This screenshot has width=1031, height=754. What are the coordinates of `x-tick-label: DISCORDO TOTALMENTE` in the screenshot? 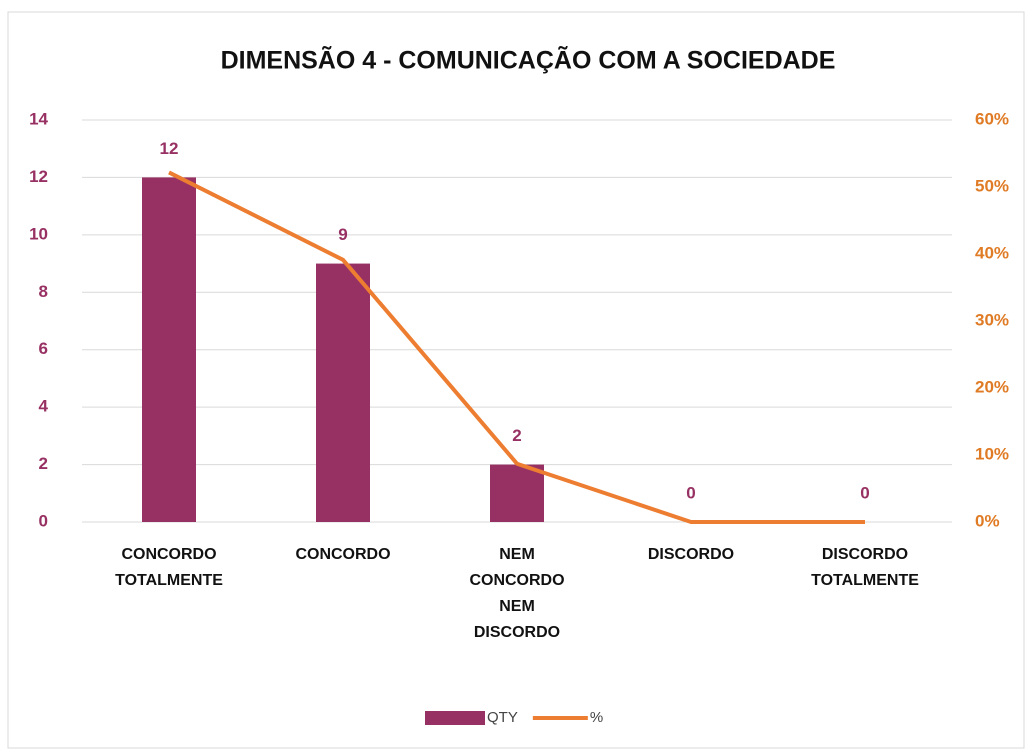 It's located at (865, 567).